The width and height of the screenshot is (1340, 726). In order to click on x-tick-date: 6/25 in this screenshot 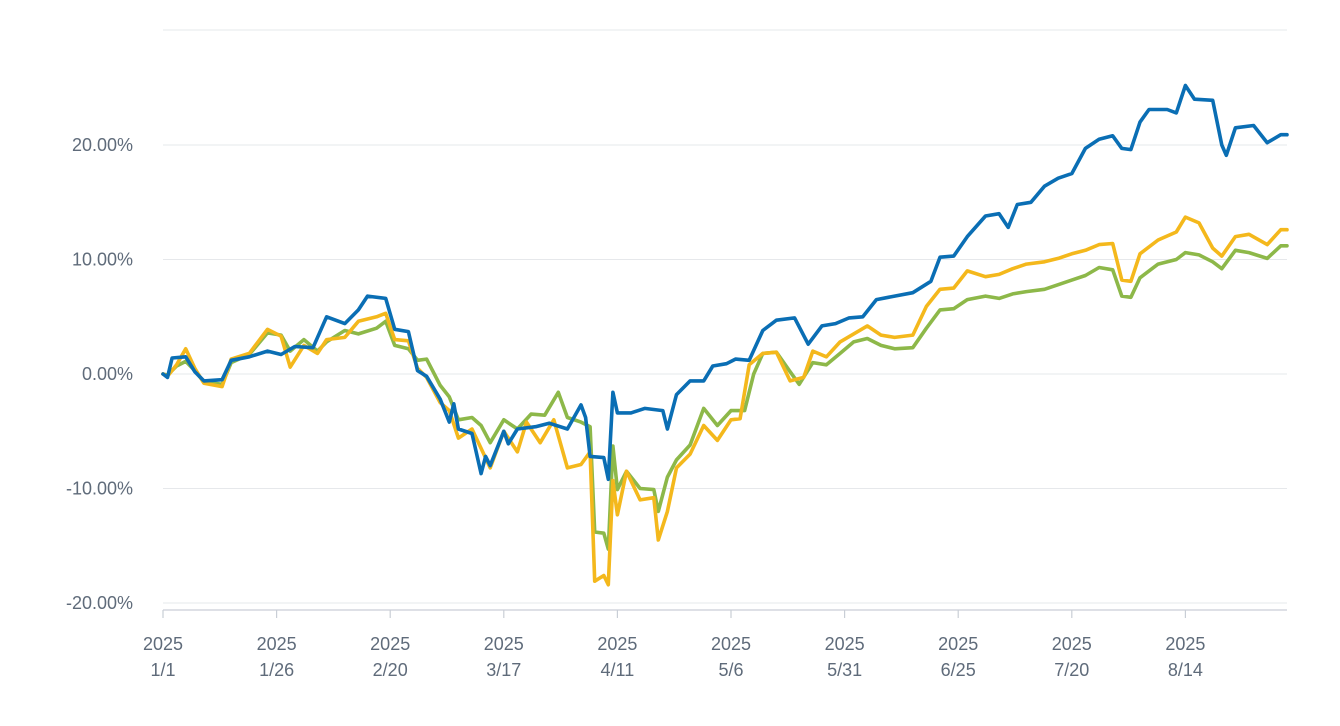, I will do `click(958, 670)`.